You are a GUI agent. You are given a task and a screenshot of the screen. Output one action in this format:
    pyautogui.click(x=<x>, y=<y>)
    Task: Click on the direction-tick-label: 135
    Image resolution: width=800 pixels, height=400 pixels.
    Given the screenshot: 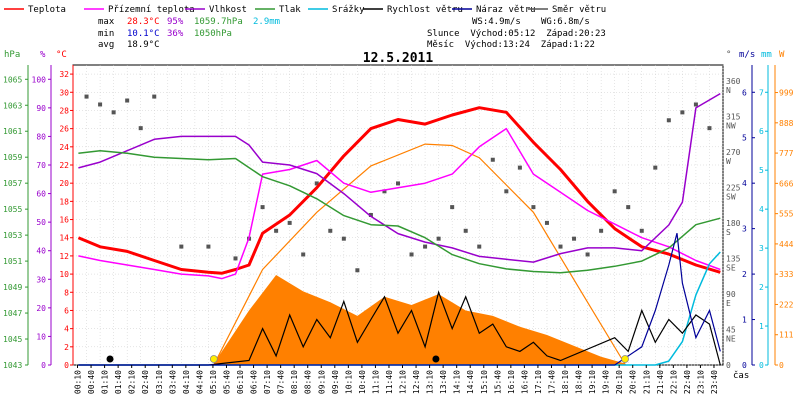 What is the action you would take?
    pyautogui.click(x=733, y=258)
    